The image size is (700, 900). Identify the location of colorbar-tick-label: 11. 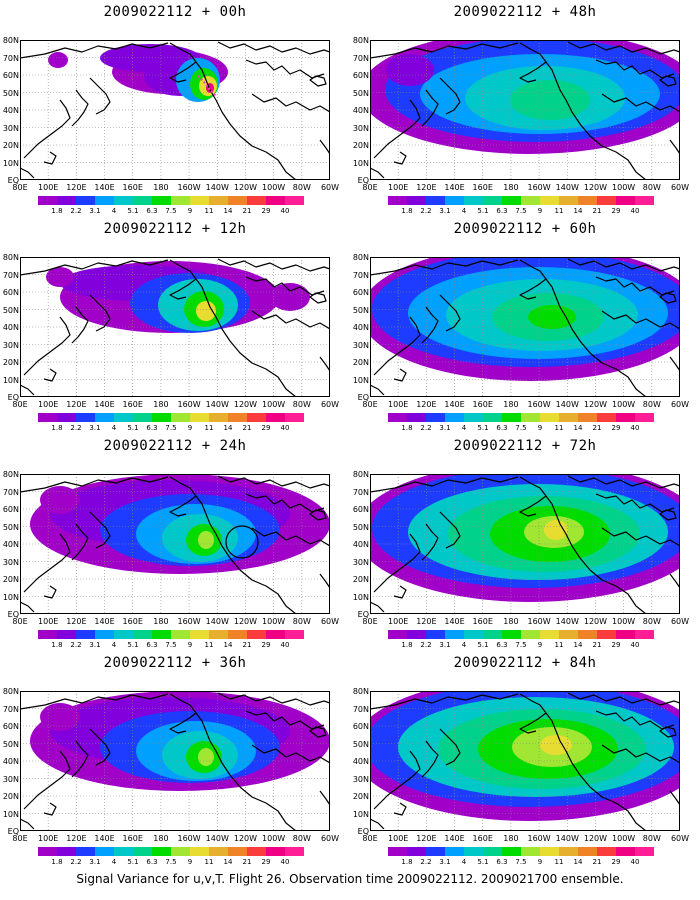
(559, 428).